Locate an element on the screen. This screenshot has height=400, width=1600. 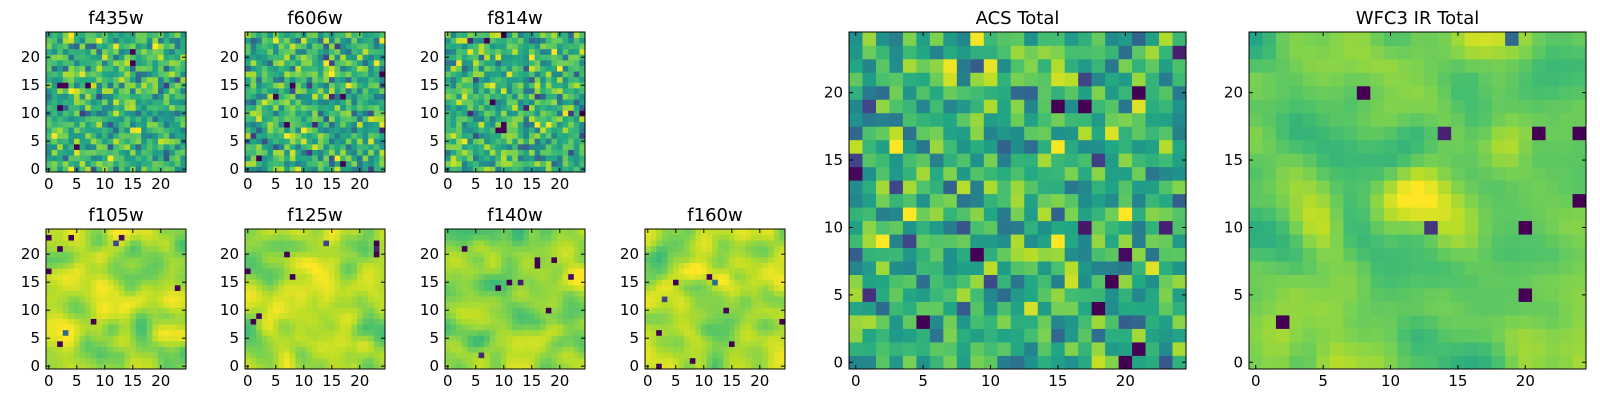
y-tick-label: 5 is located at coordinates (234, 141).